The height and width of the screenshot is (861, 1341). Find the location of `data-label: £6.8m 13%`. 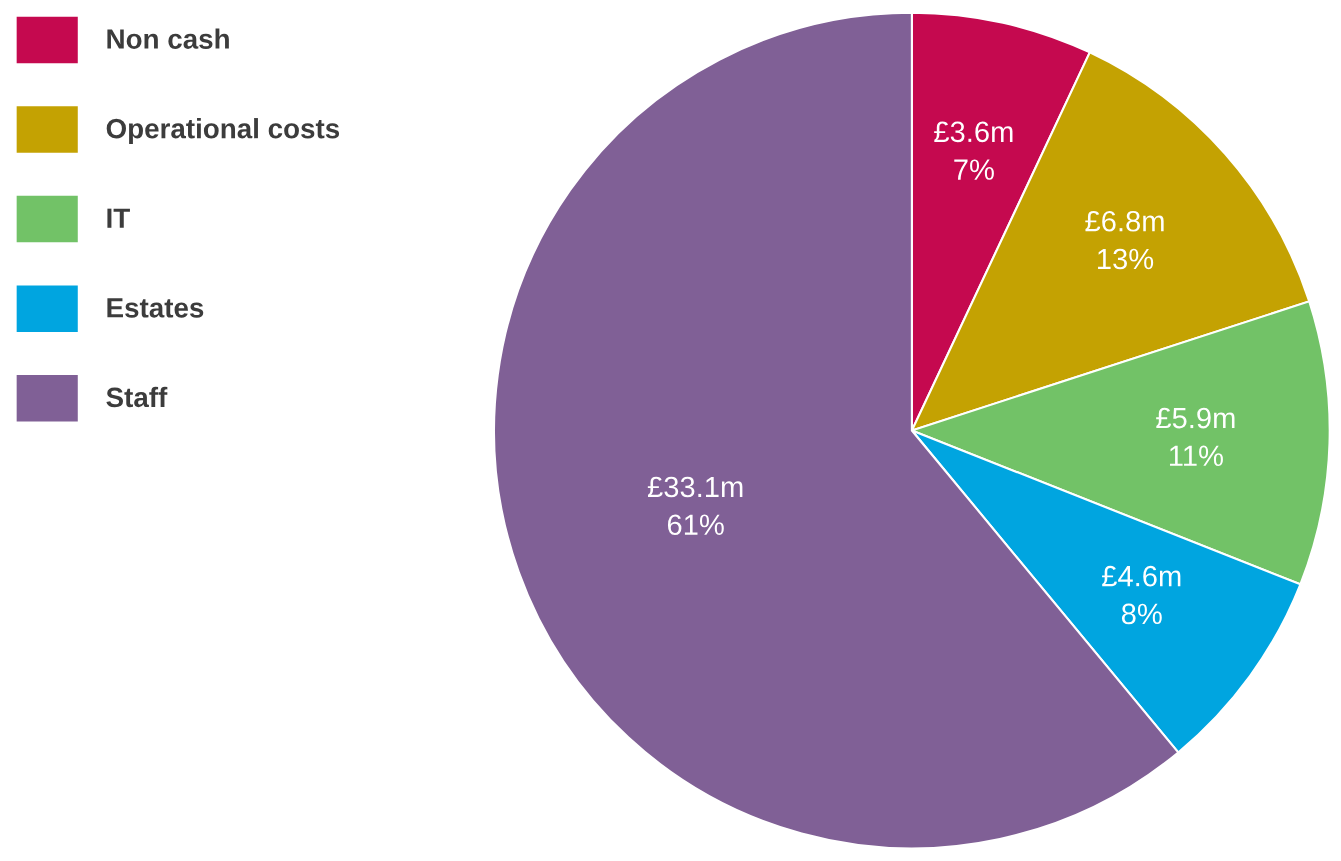

data-label: £6.8m 13% is located at coordinates (1124, 240).